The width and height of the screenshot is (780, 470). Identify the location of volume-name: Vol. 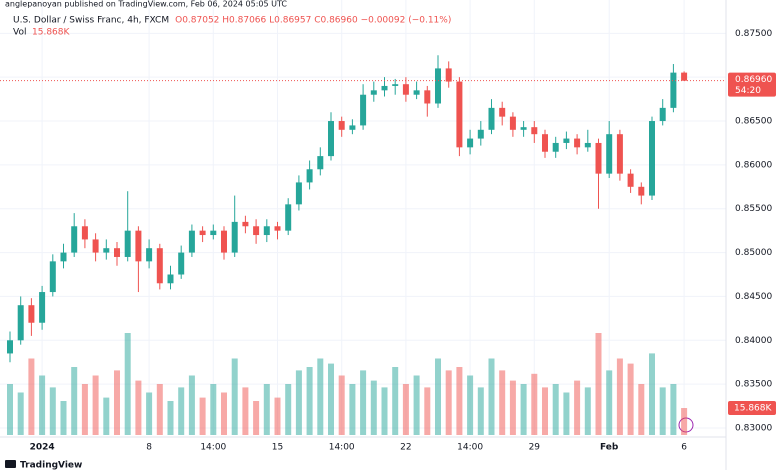
(19, 33).